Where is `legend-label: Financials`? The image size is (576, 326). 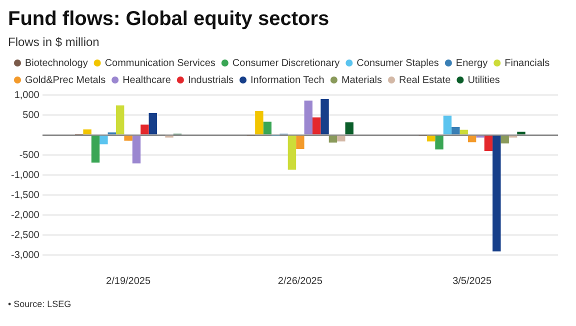
legend-label: Financials is located at coordinates (527, 63).